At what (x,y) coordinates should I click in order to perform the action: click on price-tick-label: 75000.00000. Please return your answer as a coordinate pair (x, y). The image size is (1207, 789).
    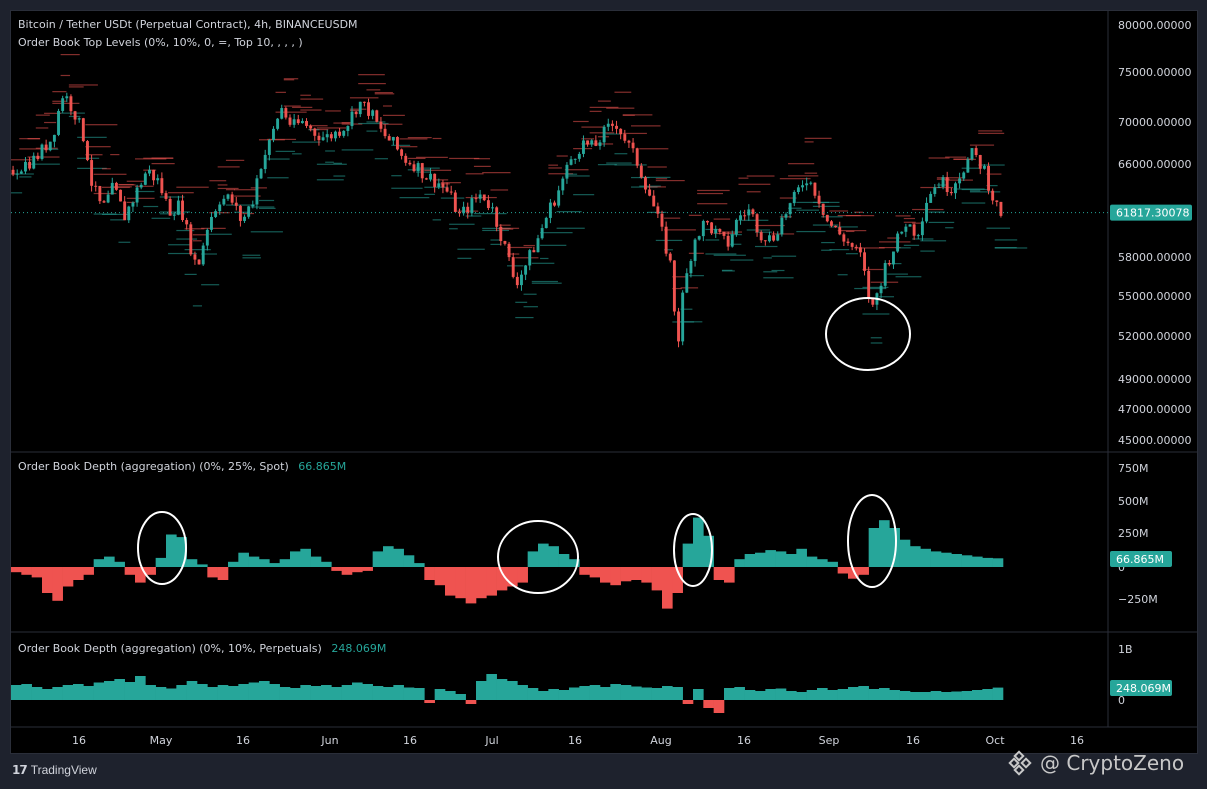
    Looking at the image, I should click on (1154, 72).